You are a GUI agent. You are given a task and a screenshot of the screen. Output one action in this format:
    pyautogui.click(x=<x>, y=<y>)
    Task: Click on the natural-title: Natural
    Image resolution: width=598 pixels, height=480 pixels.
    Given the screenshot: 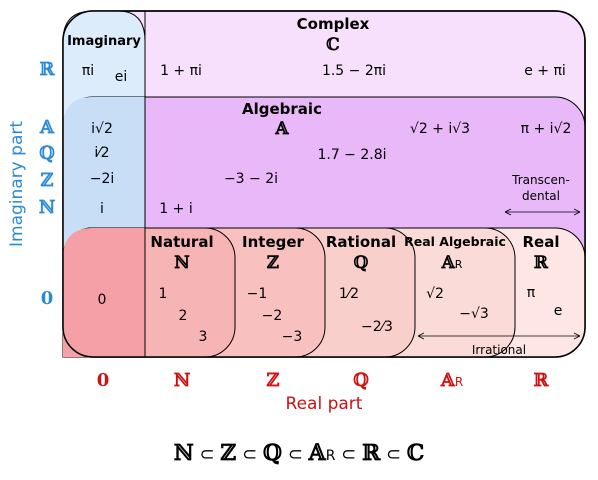 What is the action you would take?
    pyautogui.click(x=181, y=242)
    